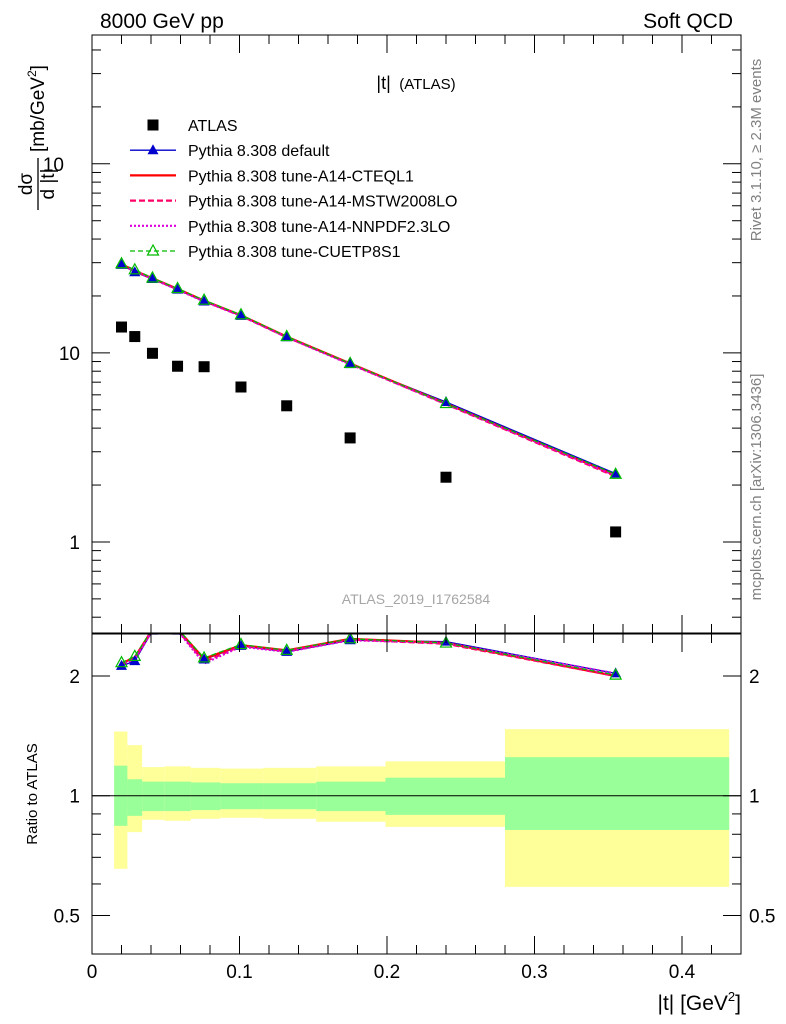 This screenshot has width=786, height=1024. What do you see at coordinates (692, 1003) in the screenshot?
I see `x-label-base: |t| [GeV` at bounding box center [692, 1003].